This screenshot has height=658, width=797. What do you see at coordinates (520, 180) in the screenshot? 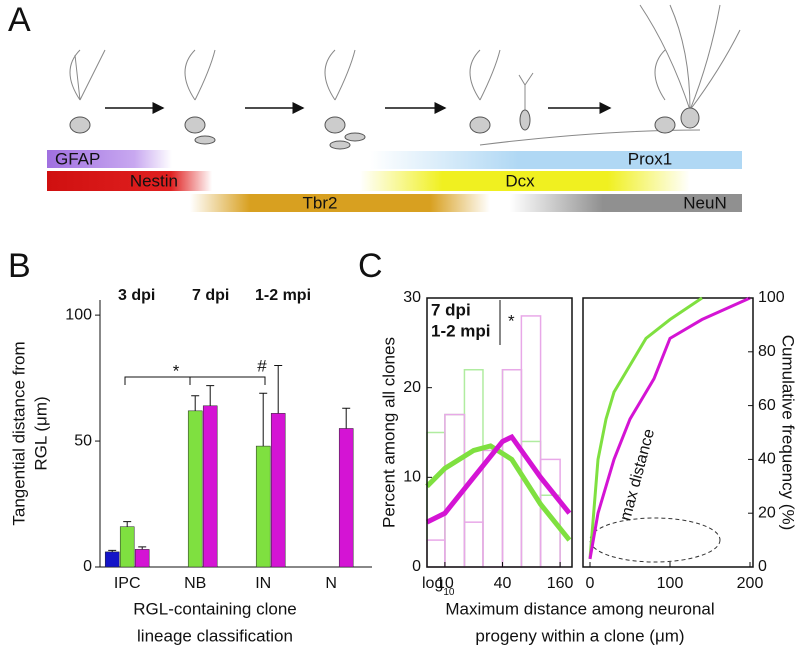
I see `marker-label: Dcx` at bounding box center [520, 180].